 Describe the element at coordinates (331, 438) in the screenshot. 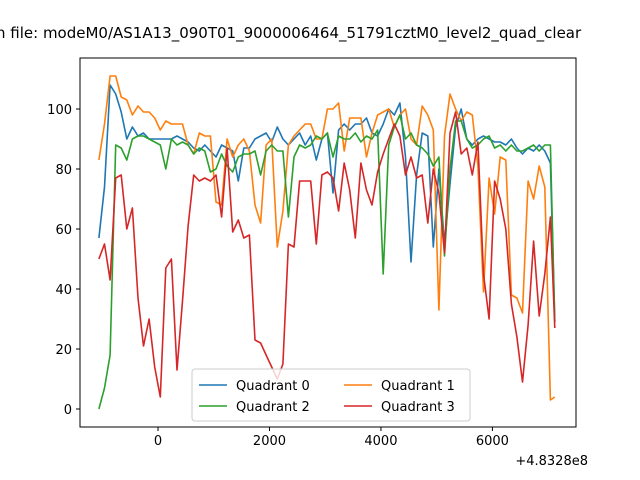

I see `x-axis: 0 2000 4000 6000` at that location.